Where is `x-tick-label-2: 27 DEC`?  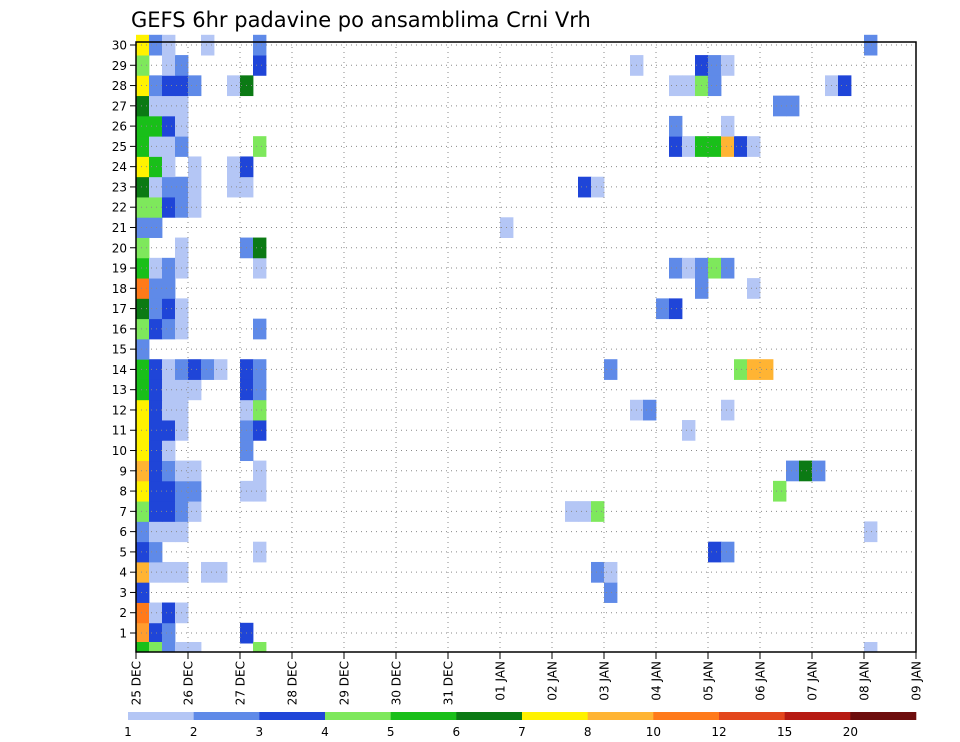
x-tick-label-2: 27 DEC is located at coordinates (241, 683).